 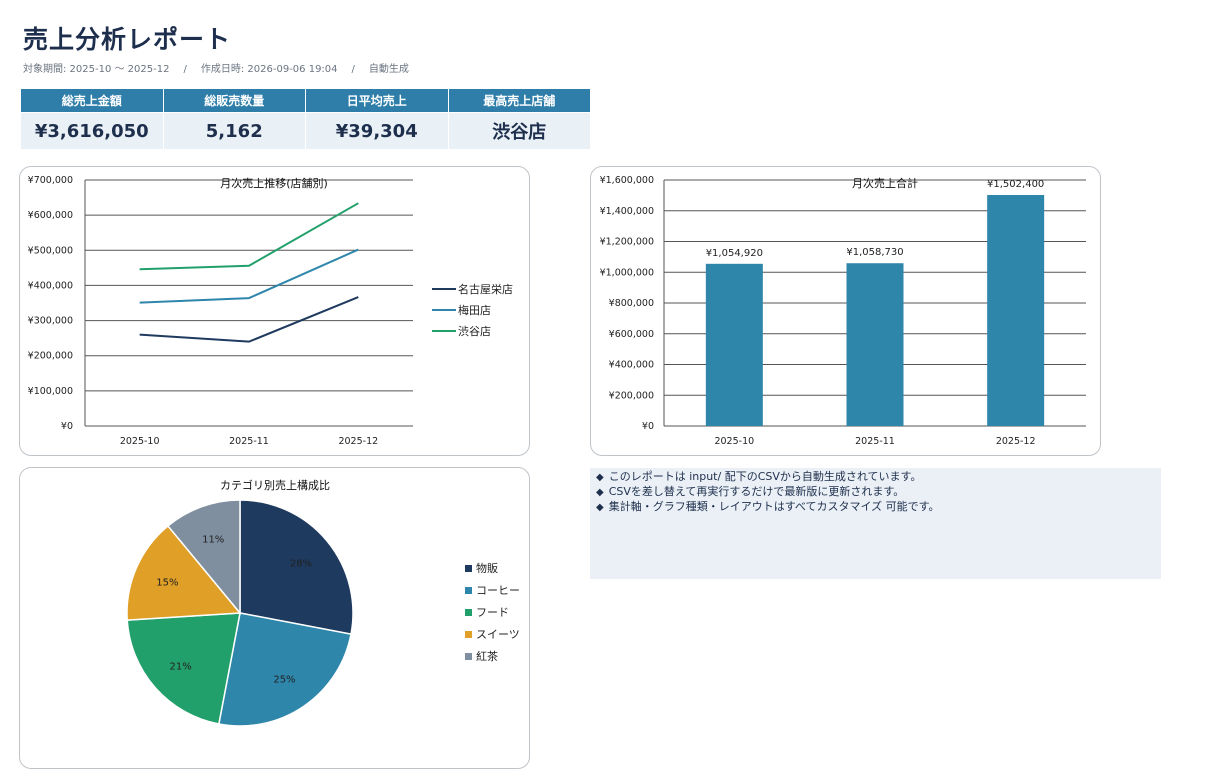 What do you see at coordinates (627, 242) in the screenshot?
I see `y-tick-label: ¥1,200,000` at bounding box center [627, 242].